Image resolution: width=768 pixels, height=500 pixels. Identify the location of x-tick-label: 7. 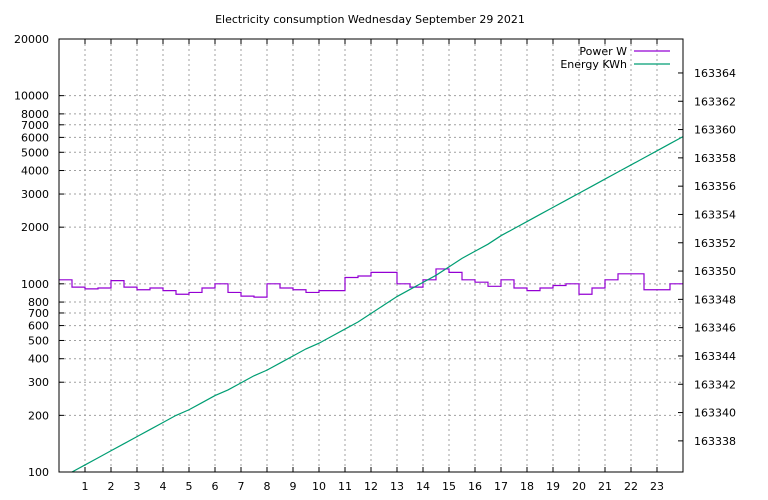
(241, 486).